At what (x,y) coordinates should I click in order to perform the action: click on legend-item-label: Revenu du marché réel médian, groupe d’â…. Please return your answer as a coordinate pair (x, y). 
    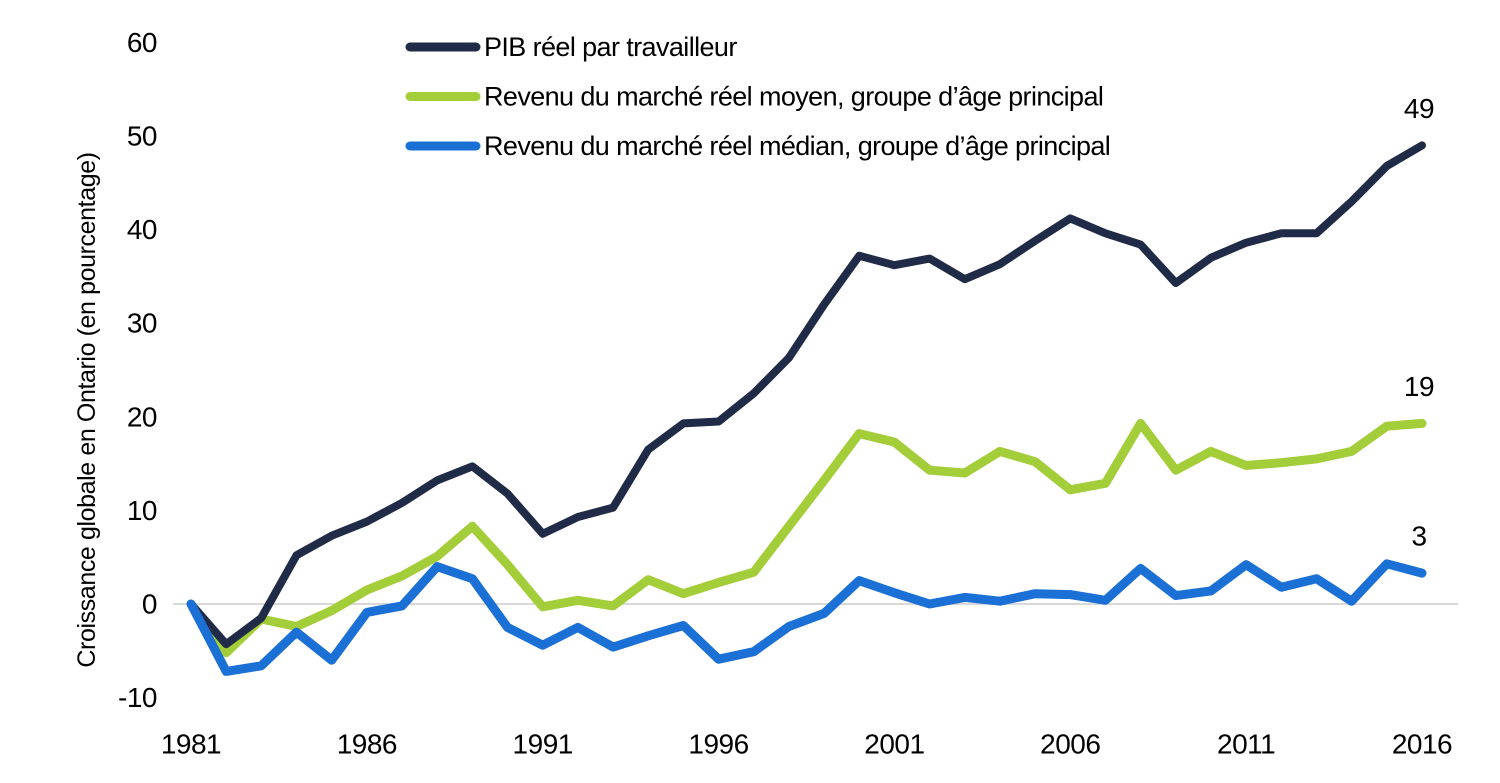
    Looking at the image, I should click on (797, 146).